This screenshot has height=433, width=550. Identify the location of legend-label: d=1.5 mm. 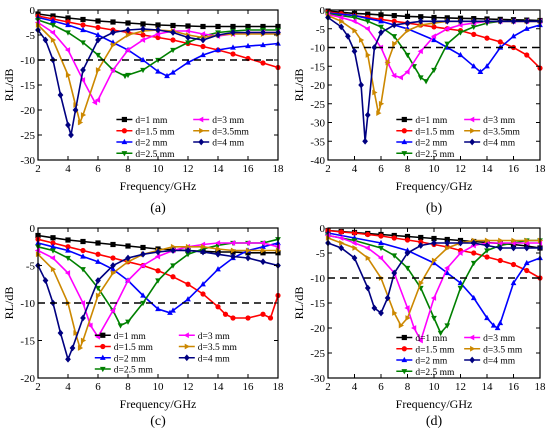
(155, 132).